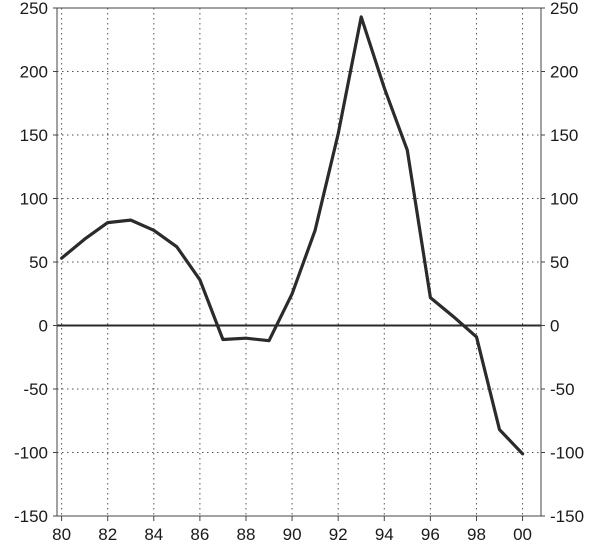 The image size is (598, 544). What do you see at coordinates (35, 389) in the screenshot?
I see `y-tick-label-left: -50` at bounding box center [35, 389].